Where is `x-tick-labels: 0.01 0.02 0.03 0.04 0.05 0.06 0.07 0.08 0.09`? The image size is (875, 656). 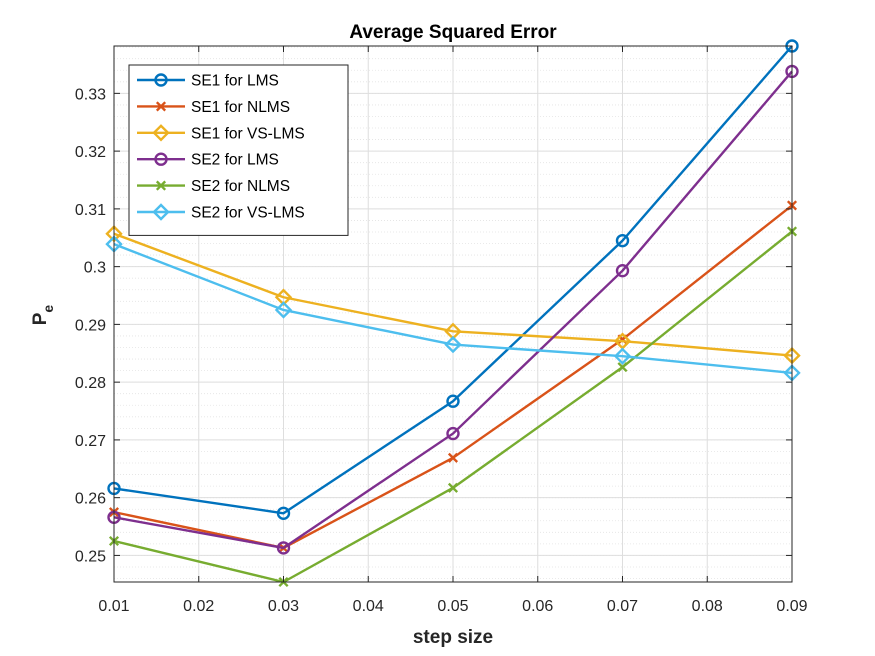
x-tick-labels: 0.01 0.02 0.03 0.04 0.05 0.06 0.07 0.08 0.09 is located at coordinates (452, 606).